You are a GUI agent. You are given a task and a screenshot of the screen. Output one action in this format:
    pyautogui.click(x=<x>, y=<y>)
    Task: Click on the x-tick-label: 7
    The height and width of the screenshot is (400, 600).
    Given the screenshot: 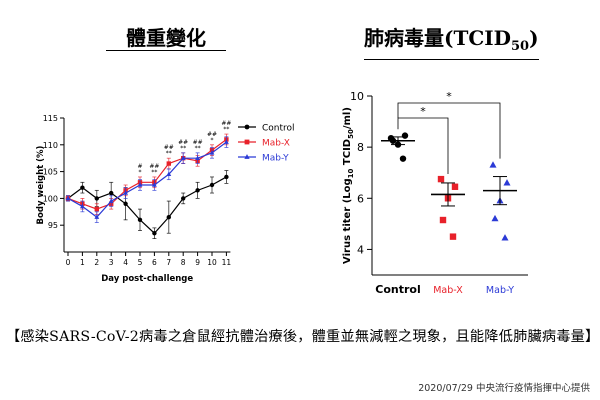 What is the action you would take?
    pyautogui.click(x=168, y=262)
    